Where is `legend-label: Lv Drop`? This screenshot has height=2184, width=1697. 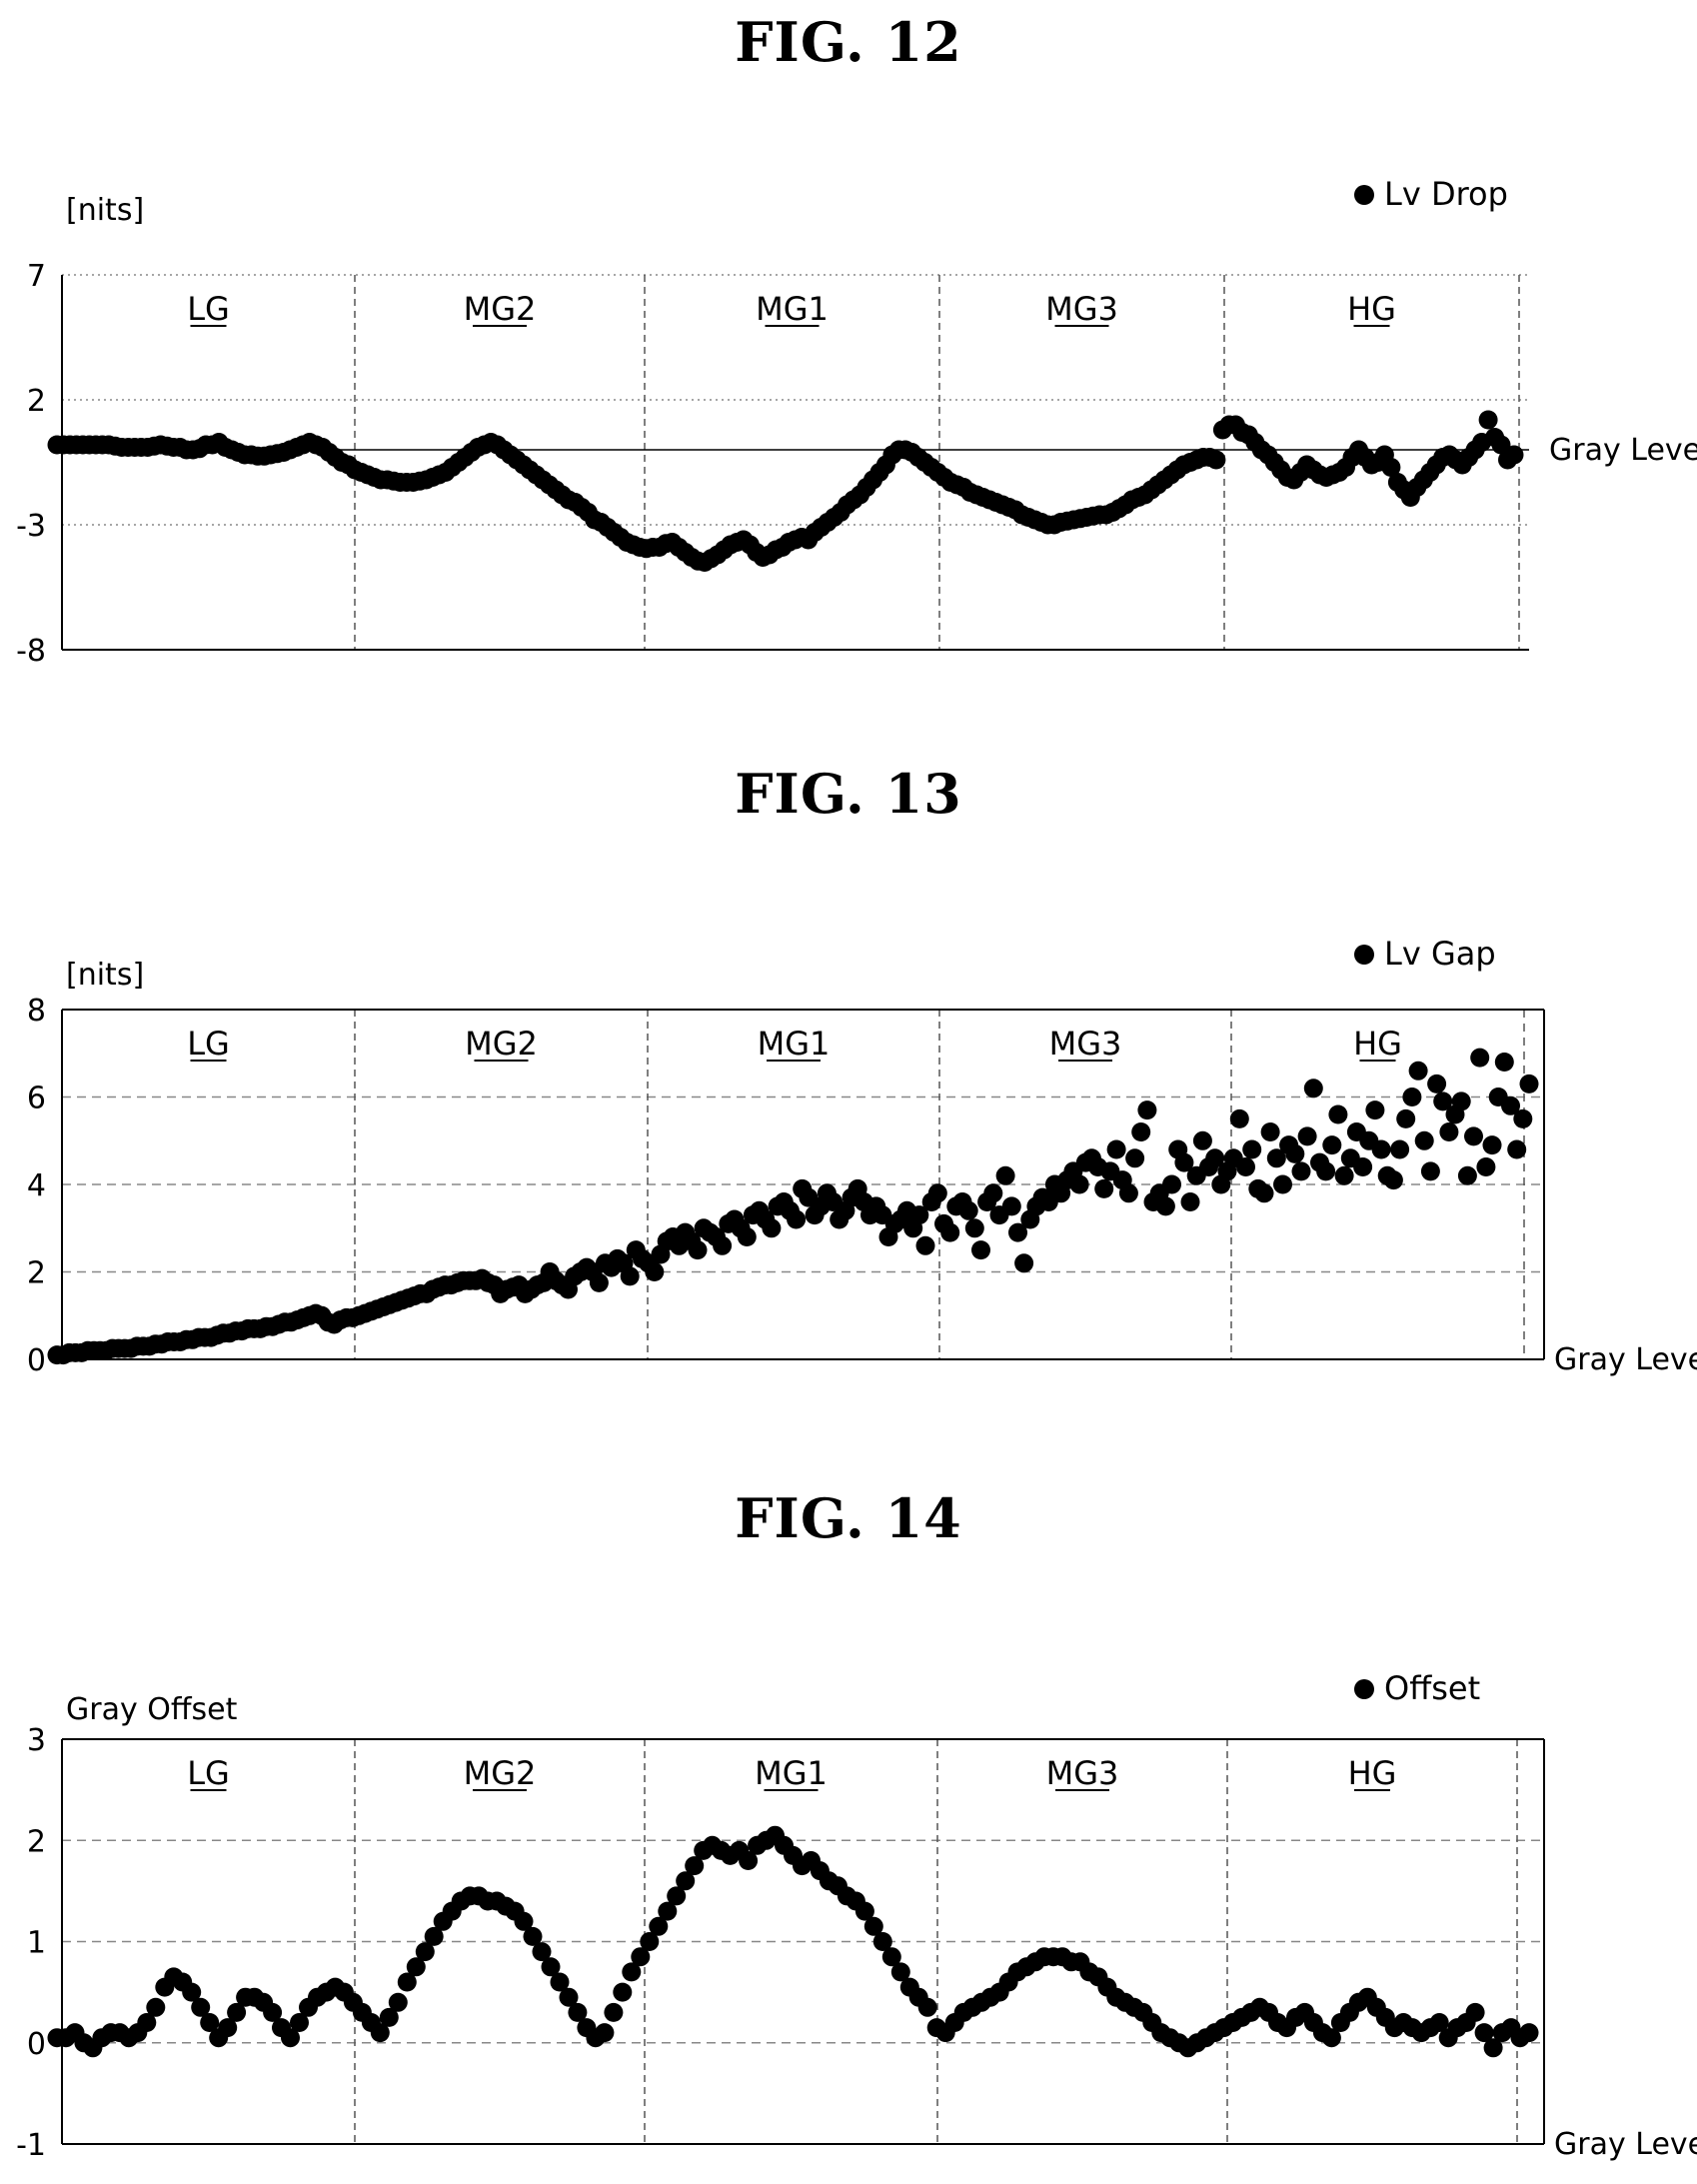 legend-label: Lv Drop is located at coordinates (1446, 194).